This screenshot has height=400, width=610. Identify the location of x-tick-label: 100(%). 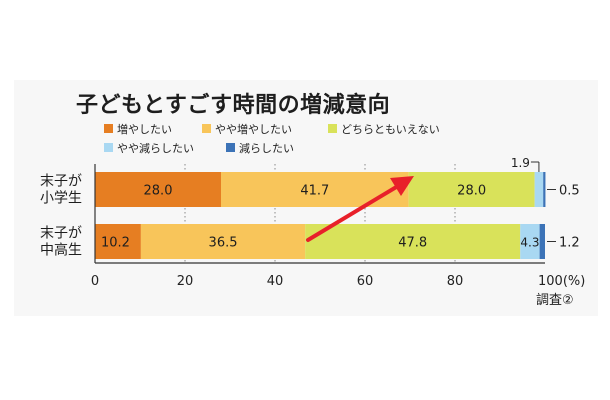
(561, 281).